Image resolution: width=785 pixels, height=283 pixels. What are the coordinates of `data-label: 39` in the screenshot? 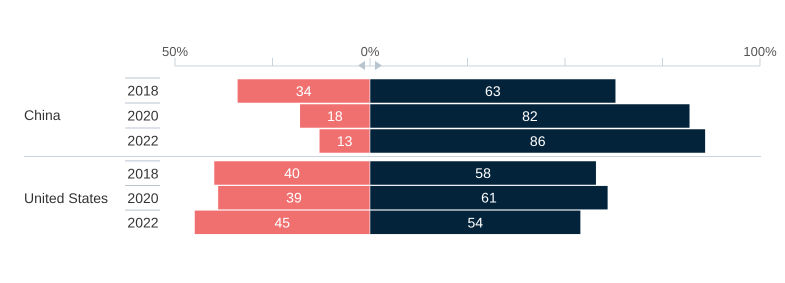 It's located at (294, 198).